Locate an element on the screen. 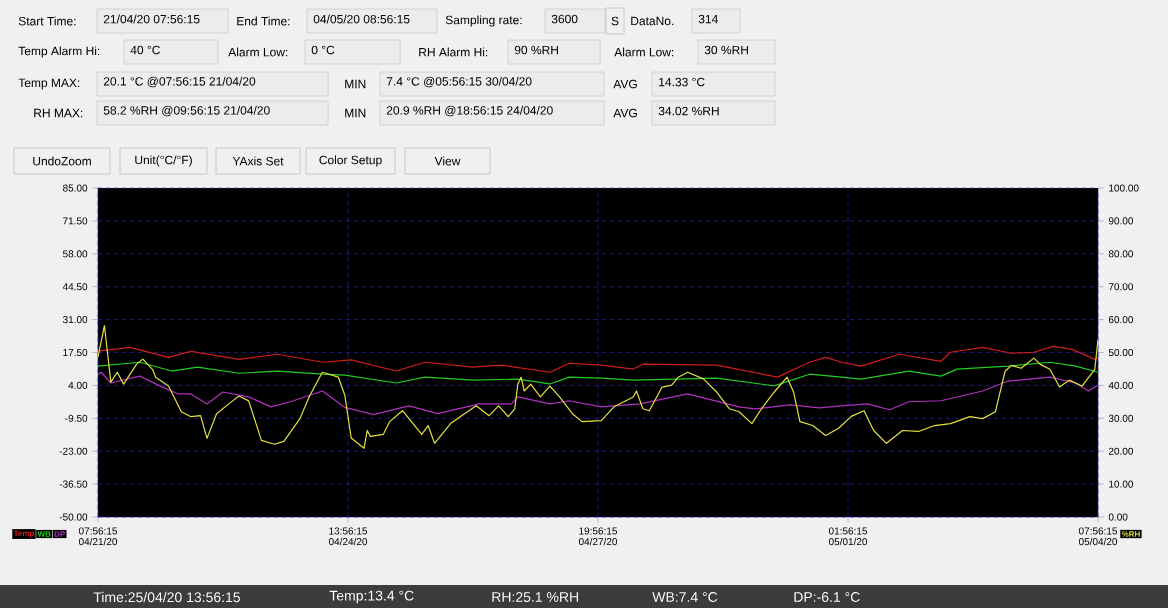 This screenshot has height=608, width=1168. text: Temp is located at coordinates (24, 534).